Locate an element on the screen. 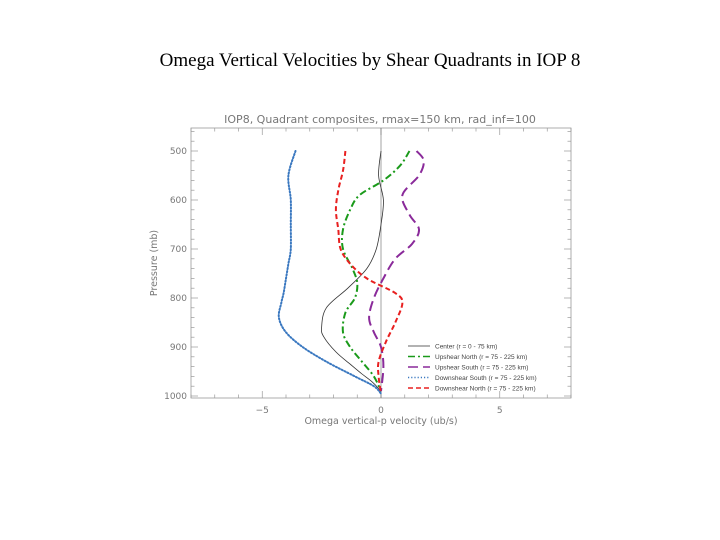 This screenshot has width=720, height=540. legend-label-1: Center (r = 0 - 75 km) is located at coordinates (466, 346).